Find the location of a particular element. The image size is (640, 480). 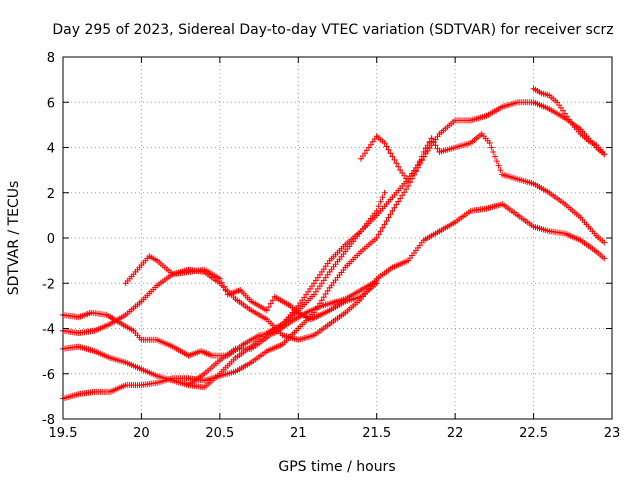

y-tick-label: 2 is located at coordinates (51, 194).